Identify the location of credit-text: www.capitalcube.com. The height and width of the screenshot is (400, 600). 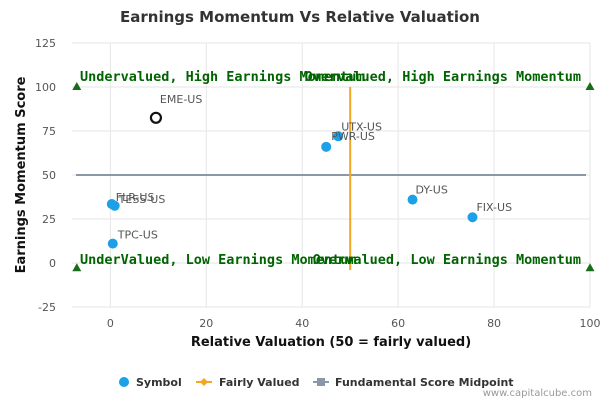
(537, 393).